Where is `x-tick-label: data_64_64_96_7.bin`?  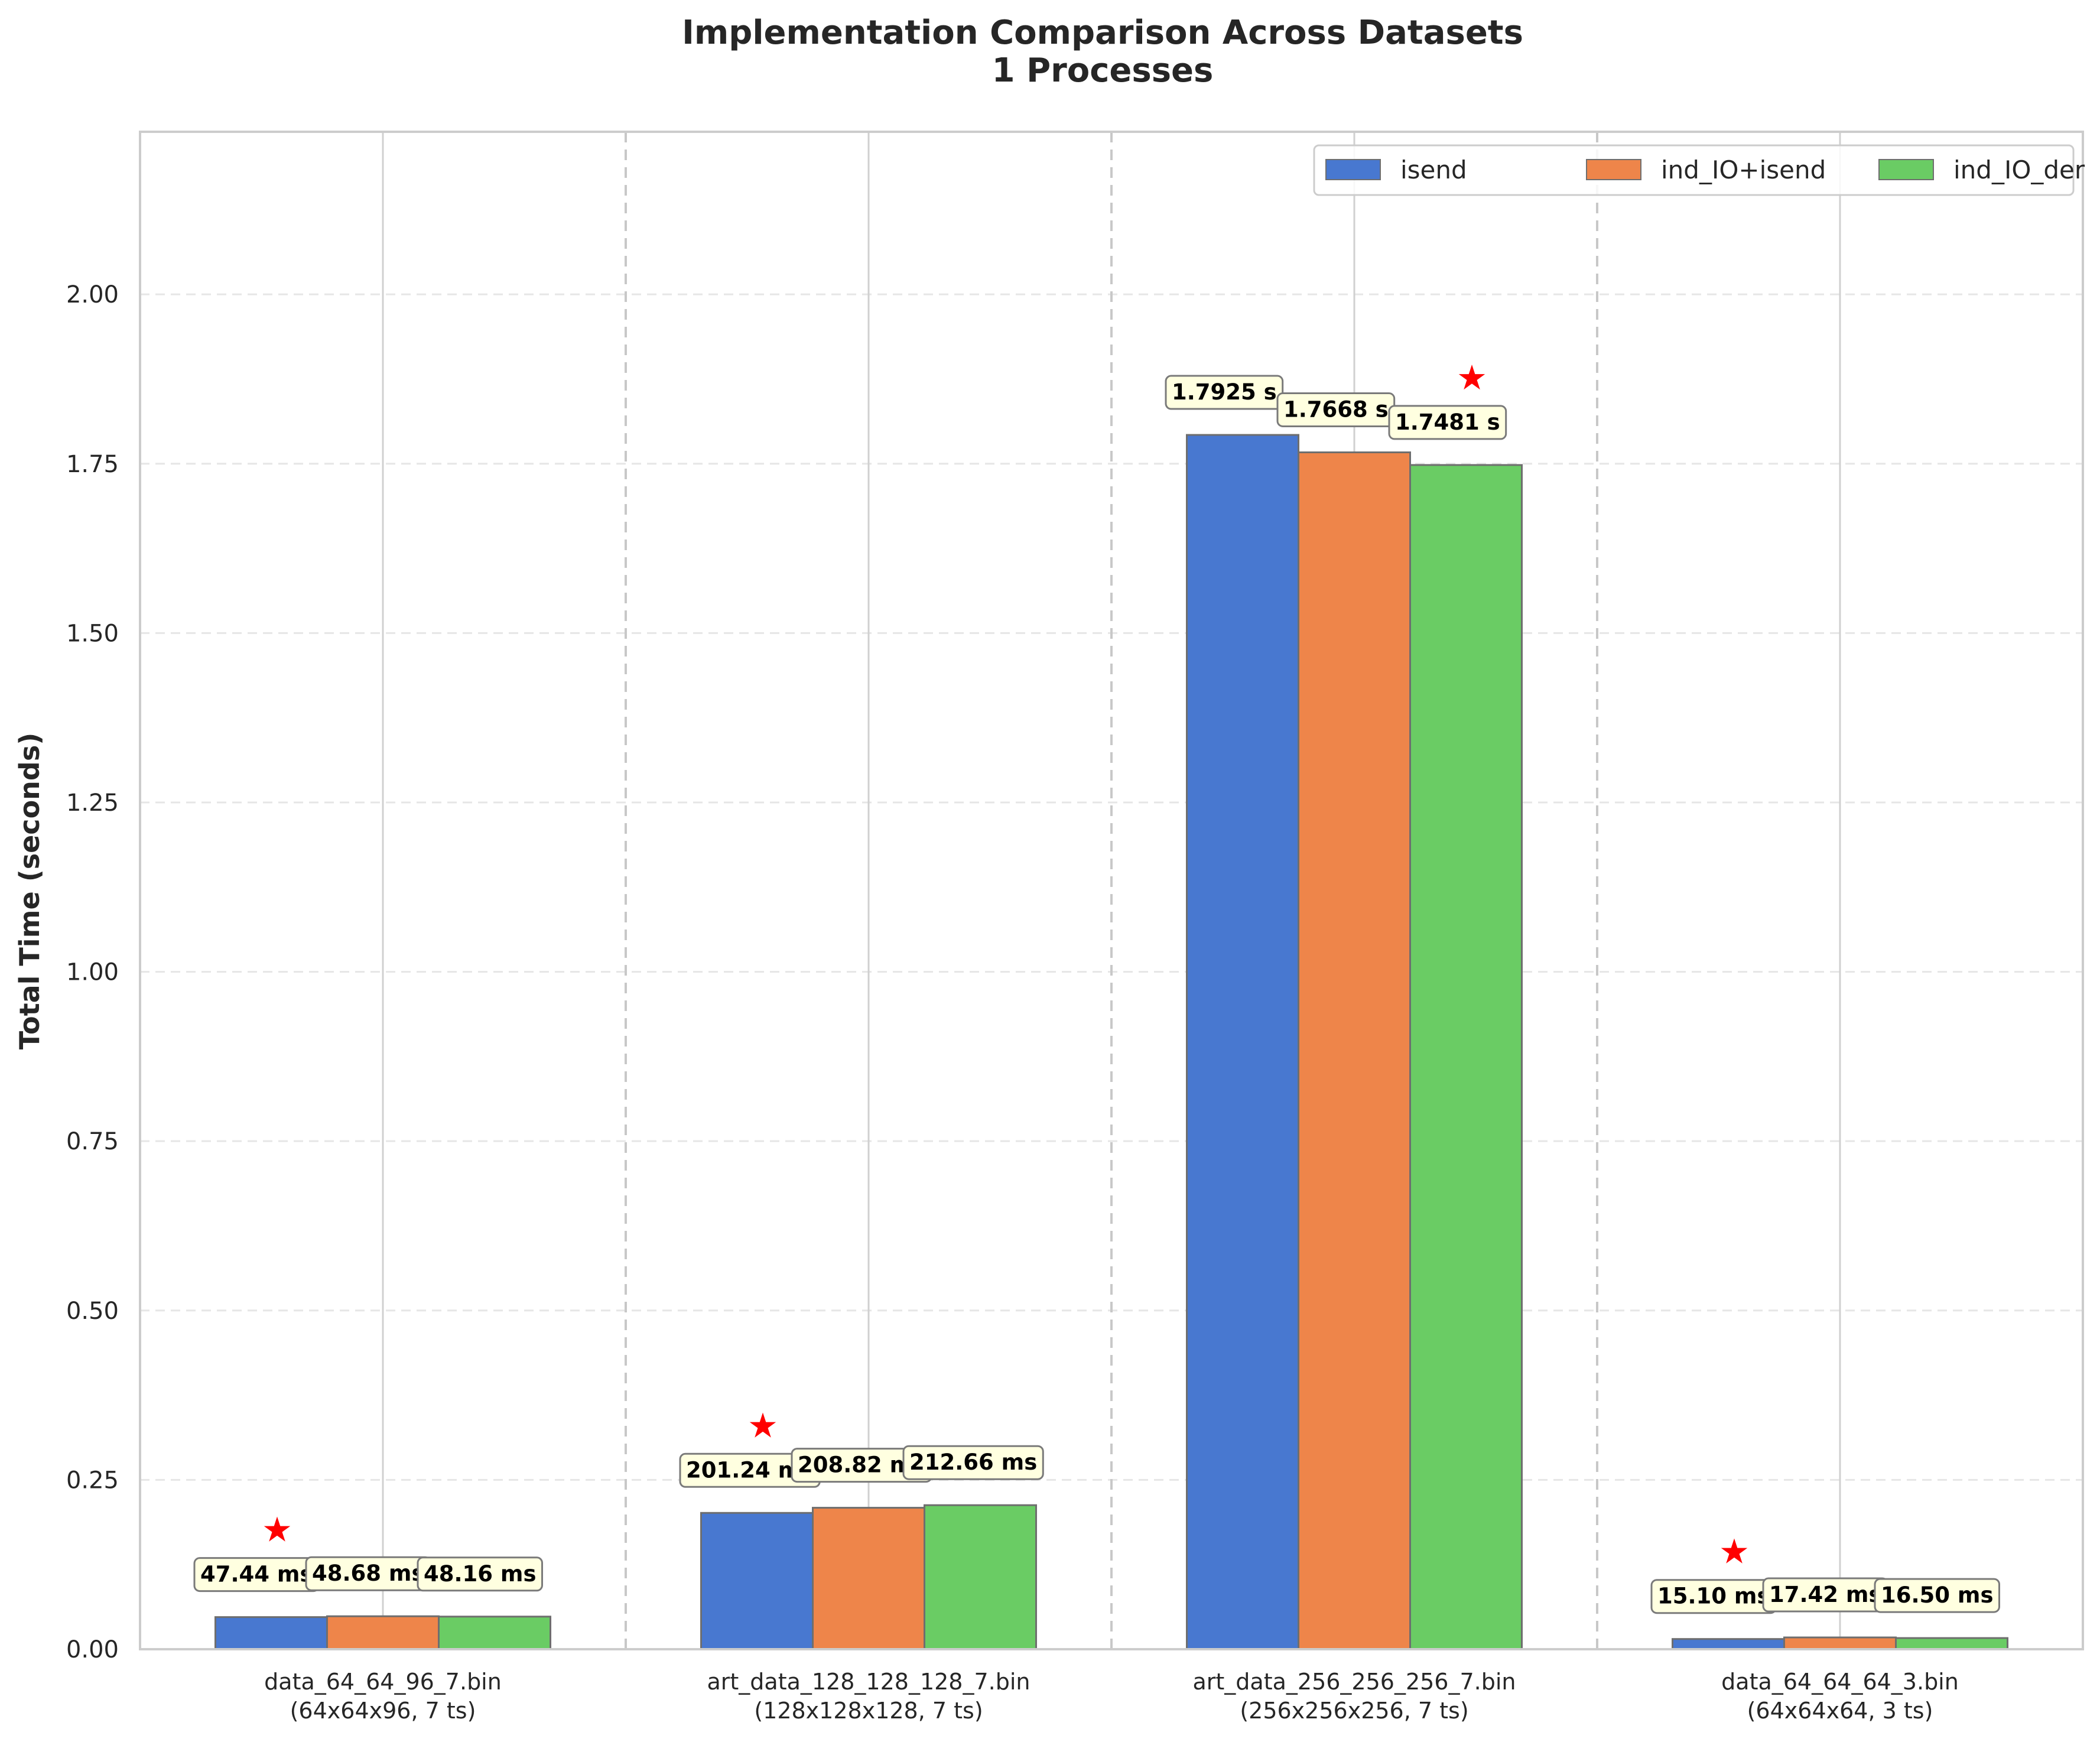 x-tick-label: data_64_64_96_7.bin is located at coordinates (383, 1682).